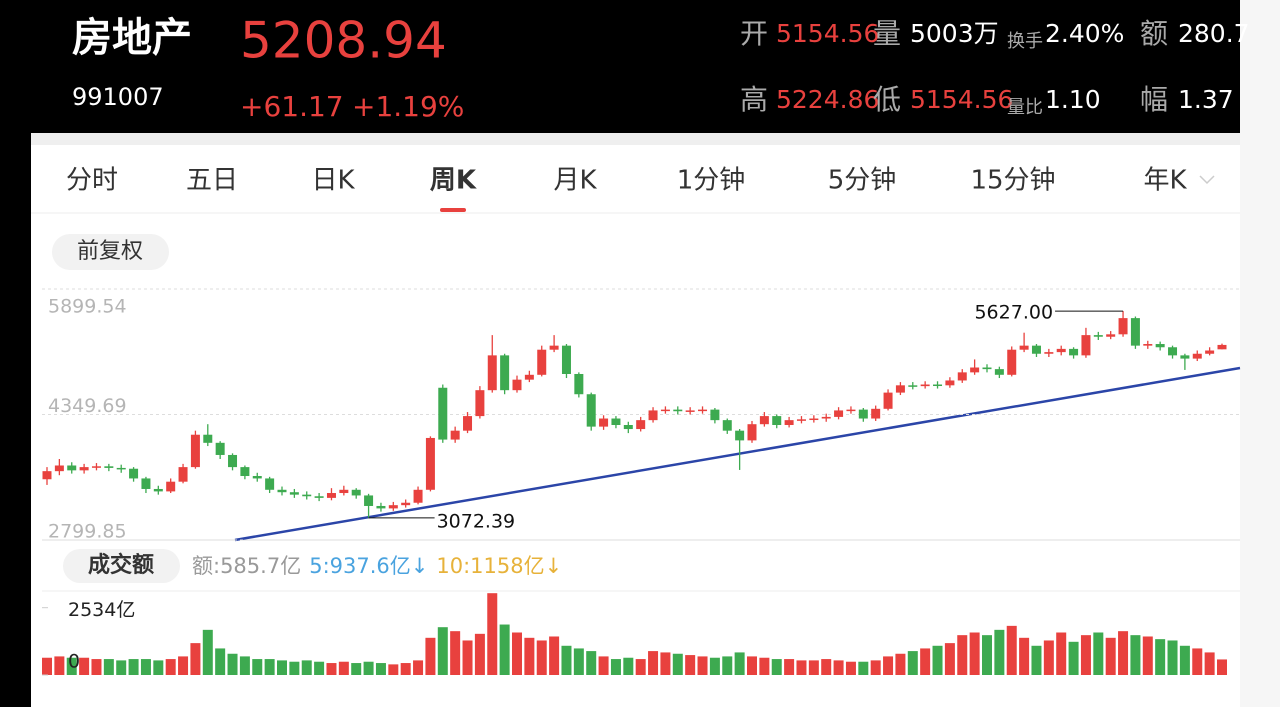 Image resolution: width=1280 pixels, height=707 pixels. What do you see at coordinates (1207, 180) in the screenshot?
I see `chevron` at bounding box center [1207, 180].